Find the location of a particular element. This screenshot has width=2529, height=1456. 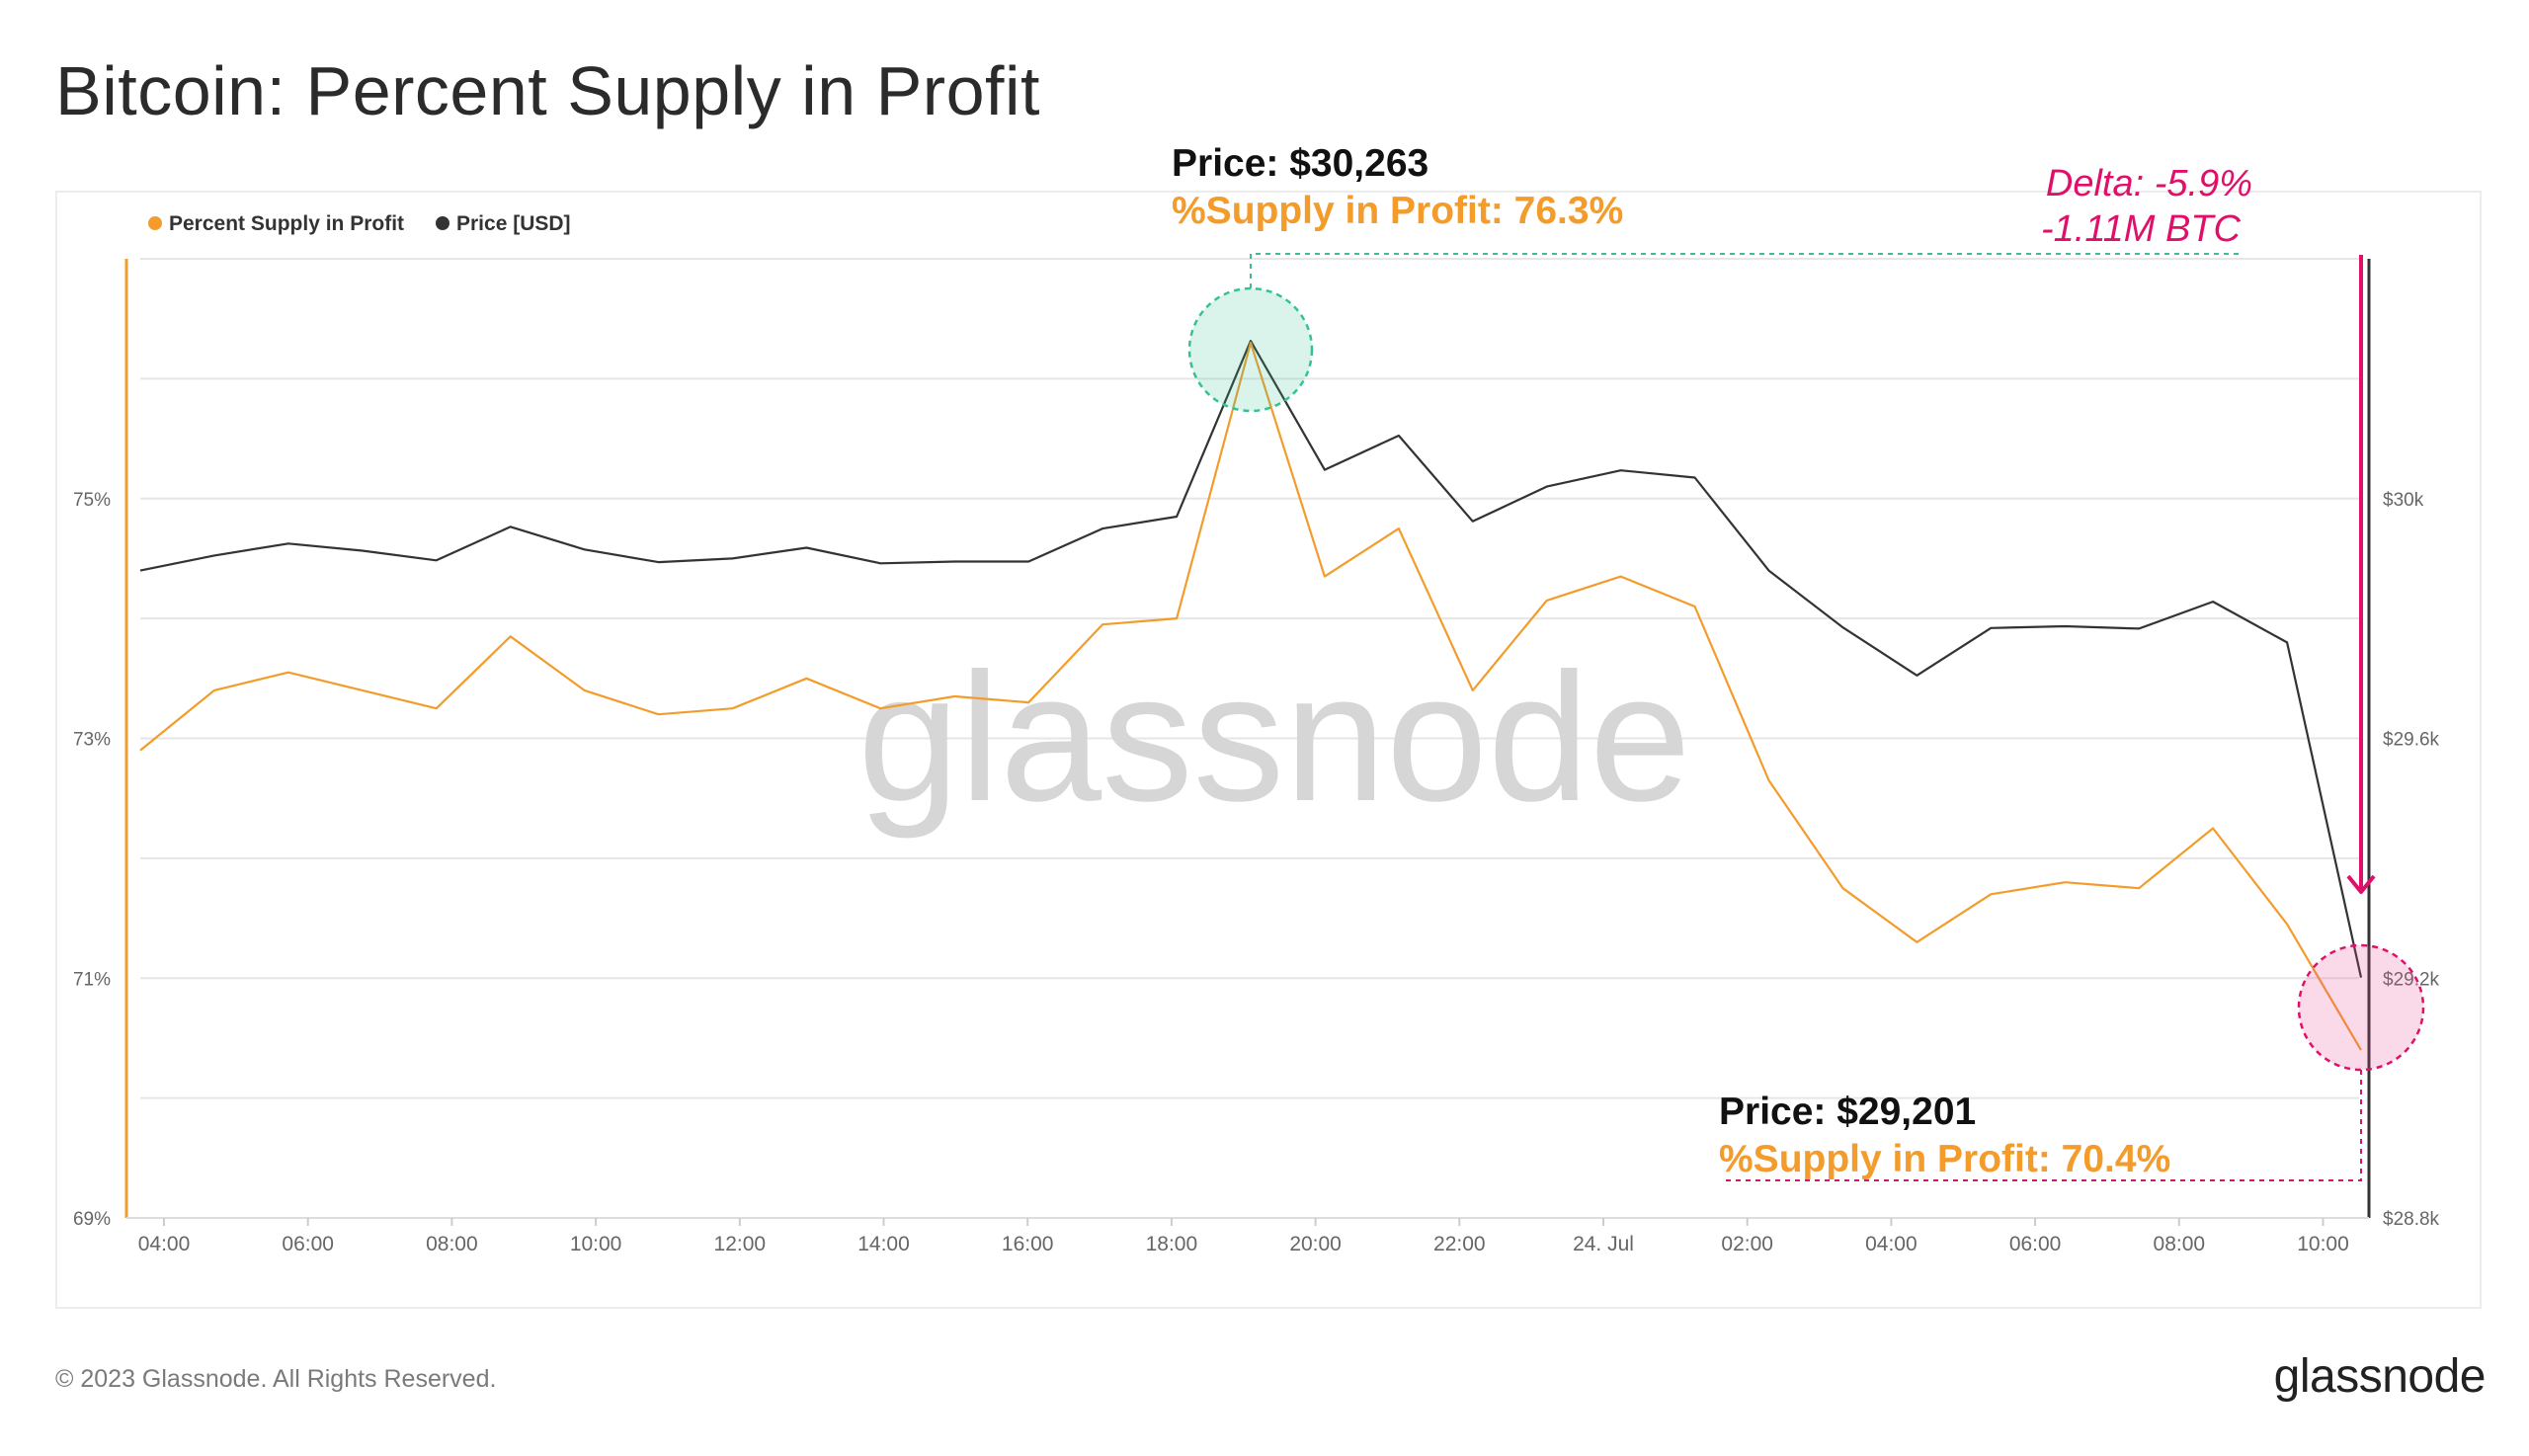

right-axis-tick-label: $29.6k is located at coordinates (2411, 740).